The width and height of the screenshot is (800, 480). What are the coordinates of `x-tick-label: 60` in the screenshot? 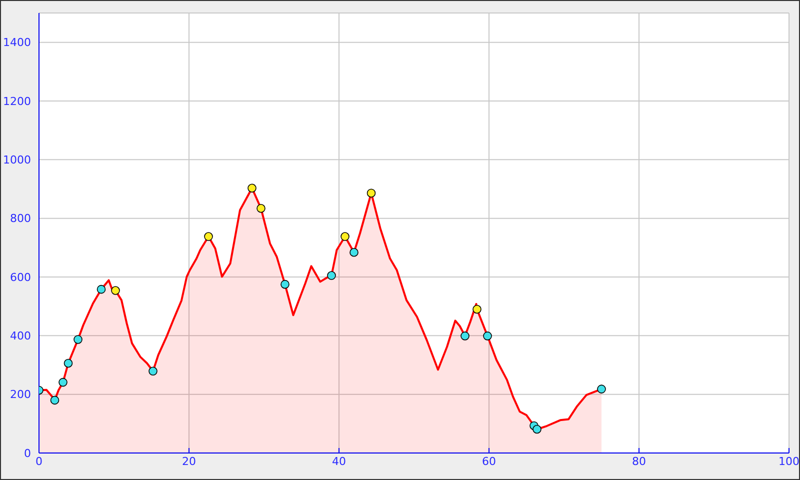 It's located at (489, 461).